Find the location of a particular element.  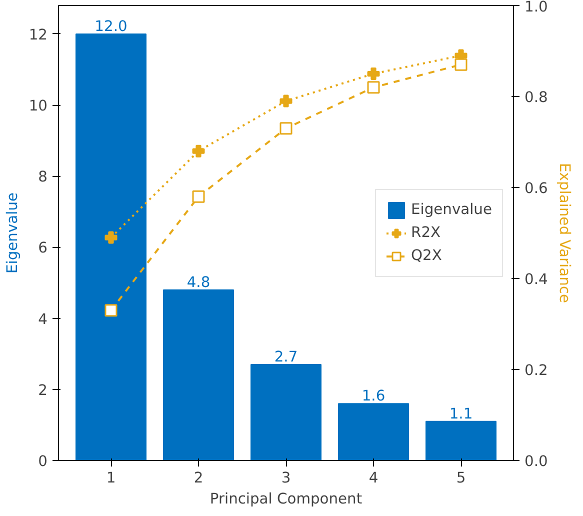

y-tick-label: 2 is located at coordinates (43, 390).